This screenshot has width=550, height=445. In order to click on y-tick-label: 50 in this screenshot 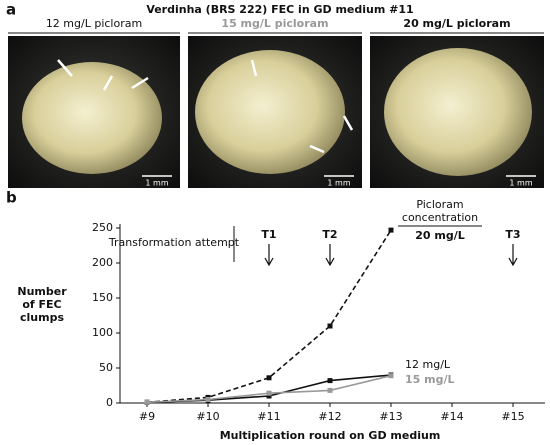, I will do `click(106, 367)`.